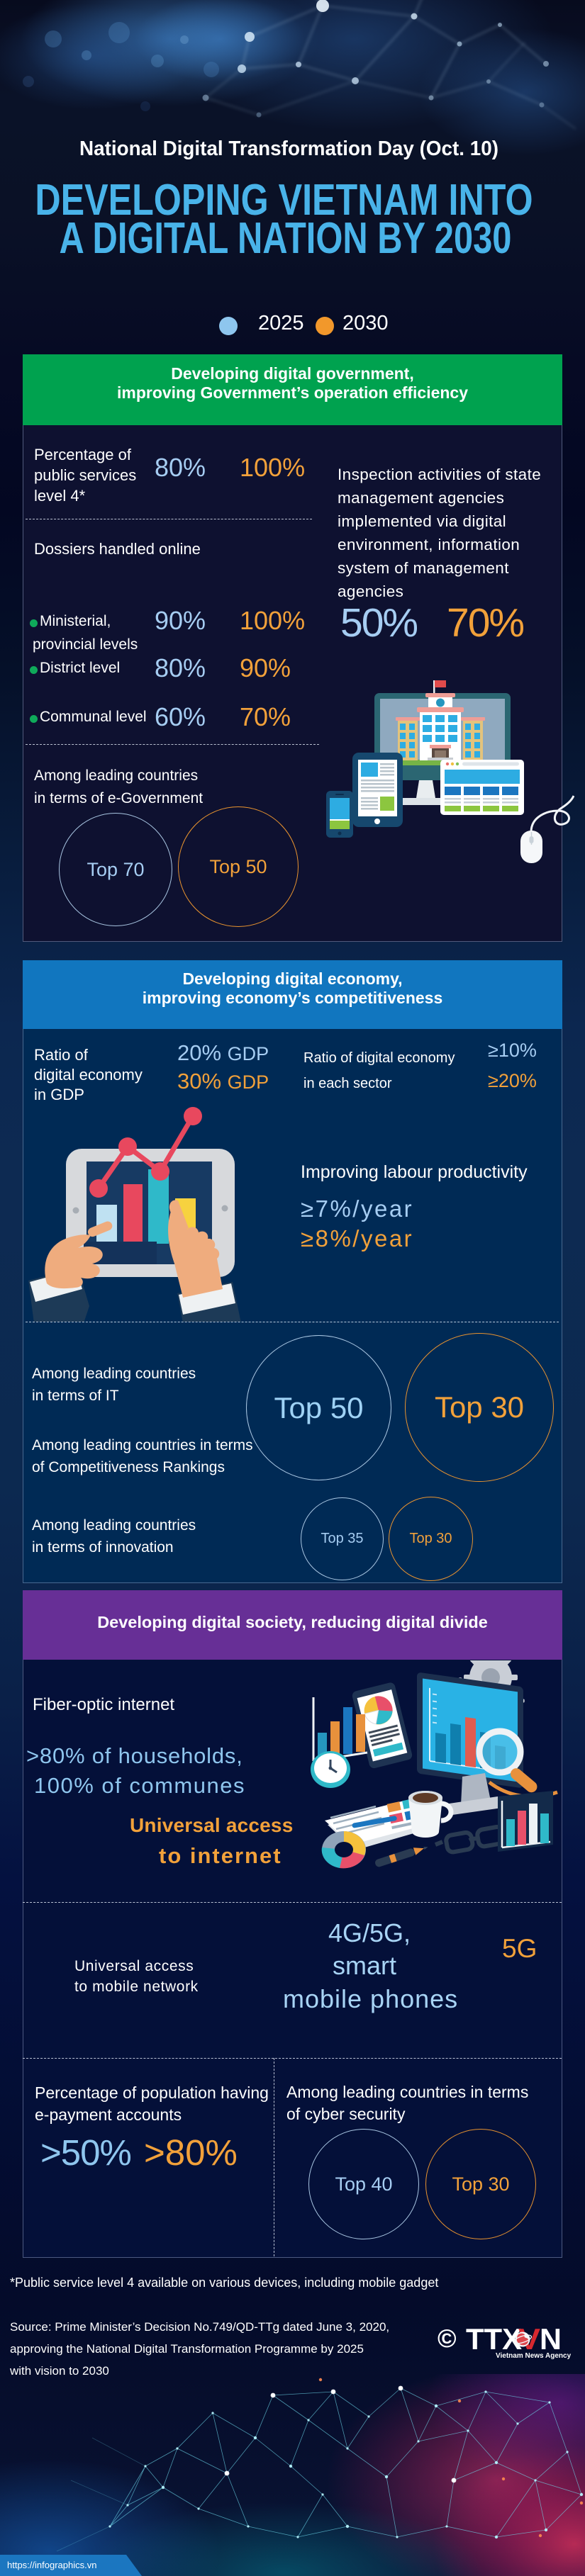  Describe the element at coordinates (494, 2339) in the screenshot. I see `svg-text: TTX` at that location.